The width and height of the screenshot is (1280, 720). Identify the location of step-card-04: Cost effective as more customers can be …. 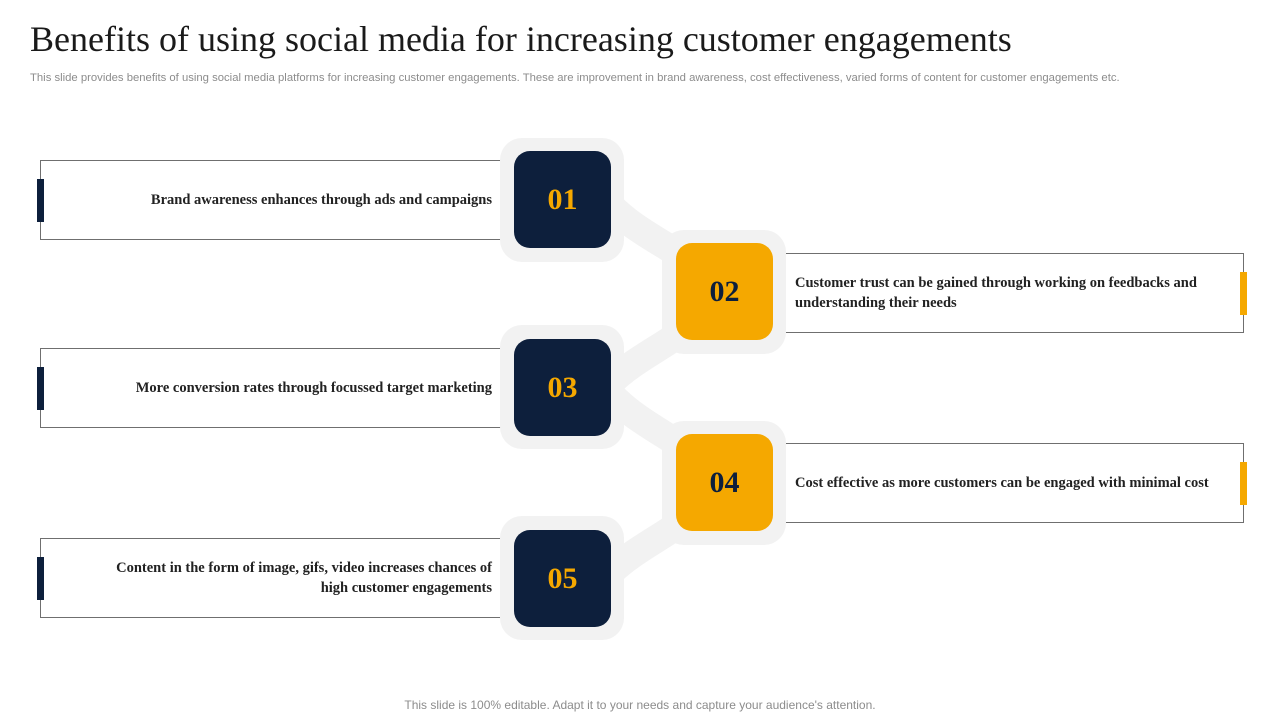
(1016, 483).